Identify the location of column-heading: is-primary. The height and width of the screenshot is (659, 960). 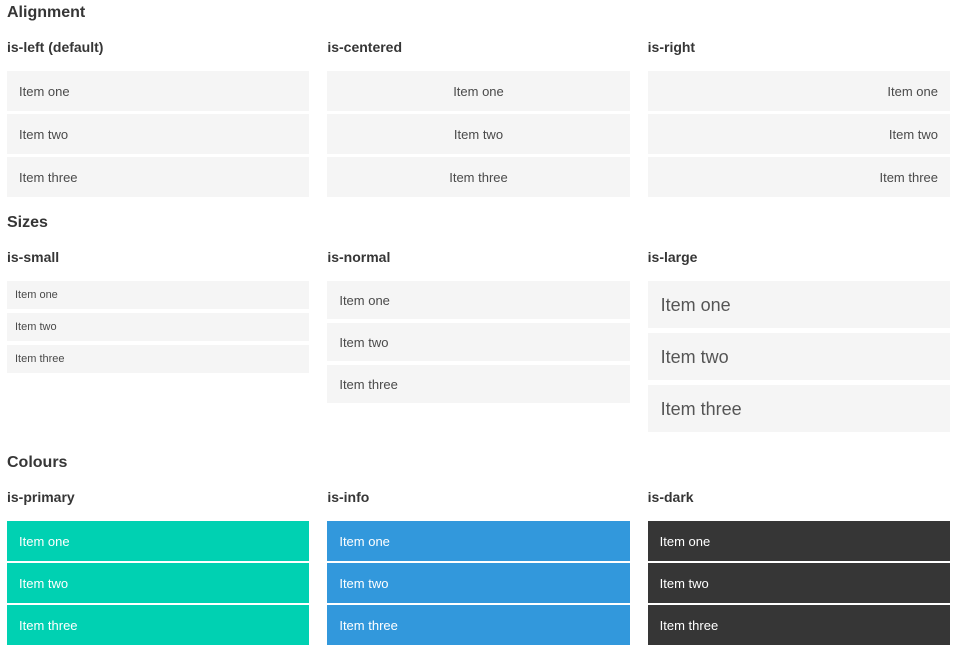
(41, 497).